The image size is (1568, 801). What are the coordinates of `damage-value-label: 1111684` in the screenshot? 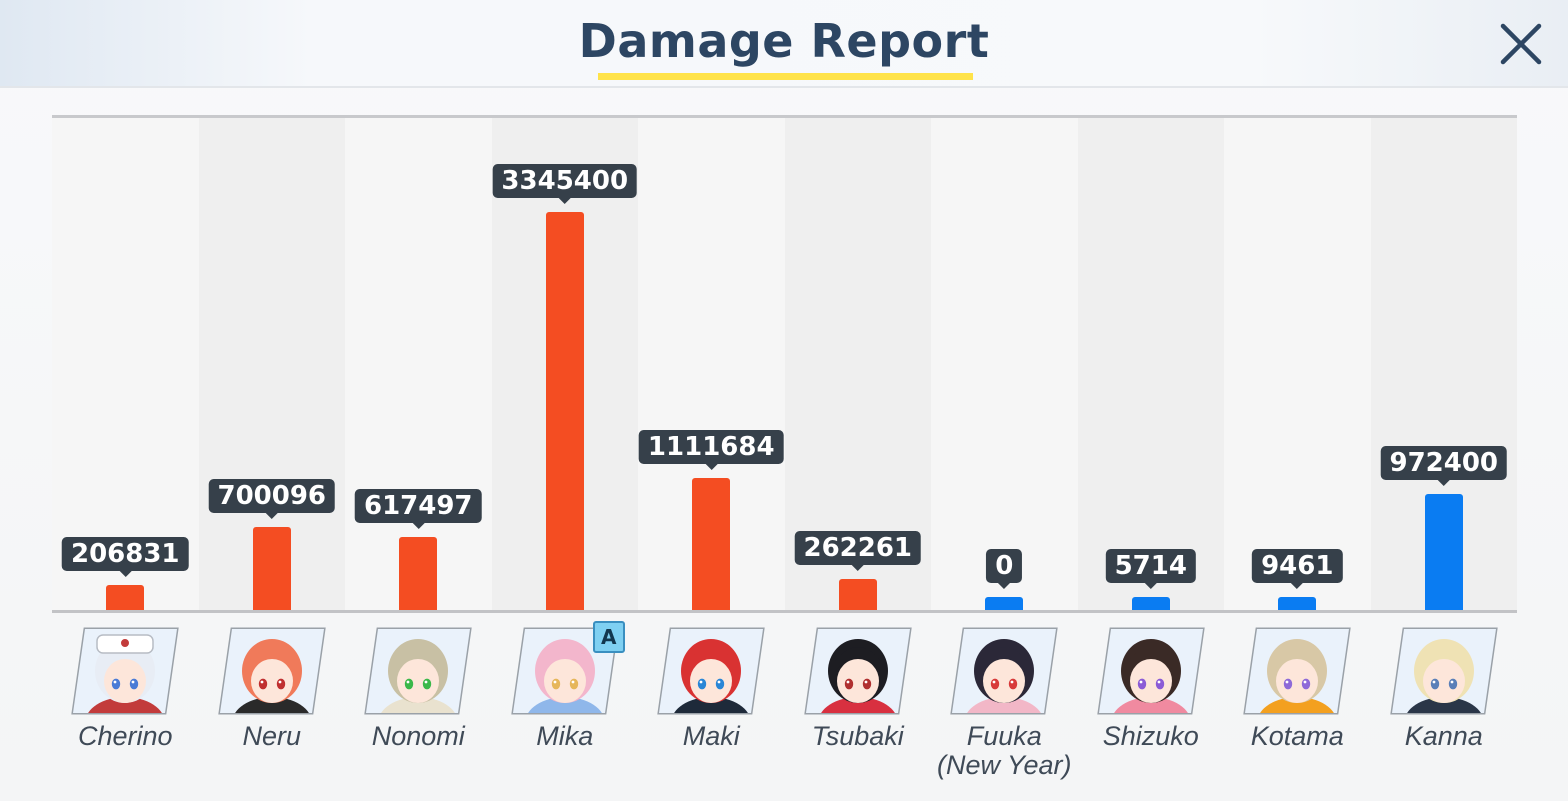 It's located at (711, 449).